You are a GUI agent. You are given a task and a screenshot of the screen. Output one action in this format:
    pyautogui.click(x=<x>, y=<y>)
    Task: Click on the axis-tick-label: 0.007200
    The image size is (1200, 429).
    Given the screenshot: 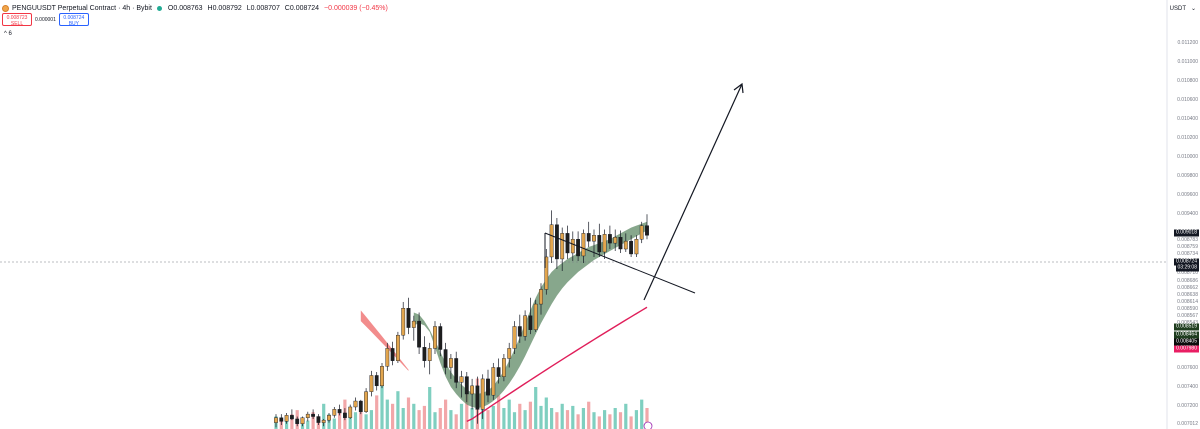 What is the action you would take?
    pyautogui.click(x=1187, y=406)
    